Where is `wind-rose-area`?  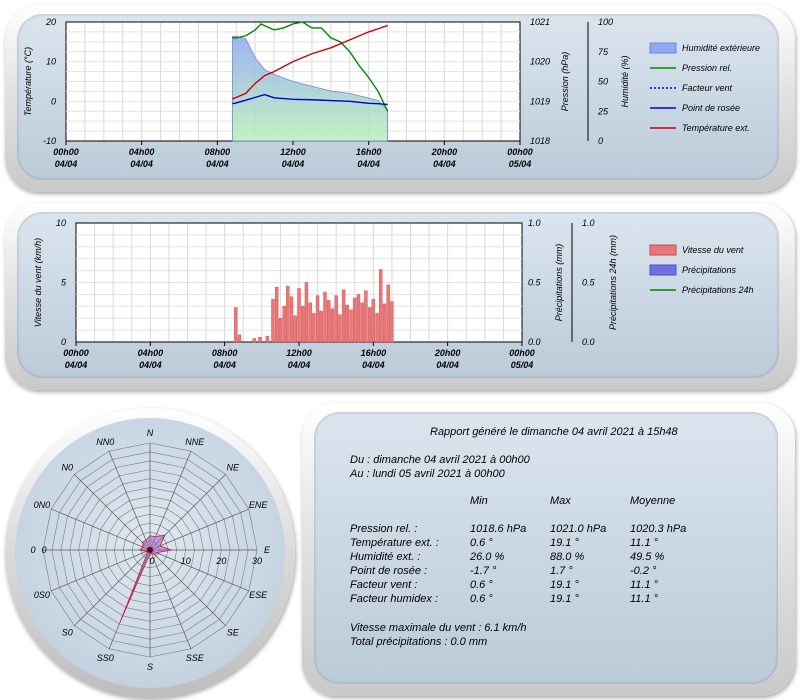 wind-rose-area is located at coordinates (146, 578).